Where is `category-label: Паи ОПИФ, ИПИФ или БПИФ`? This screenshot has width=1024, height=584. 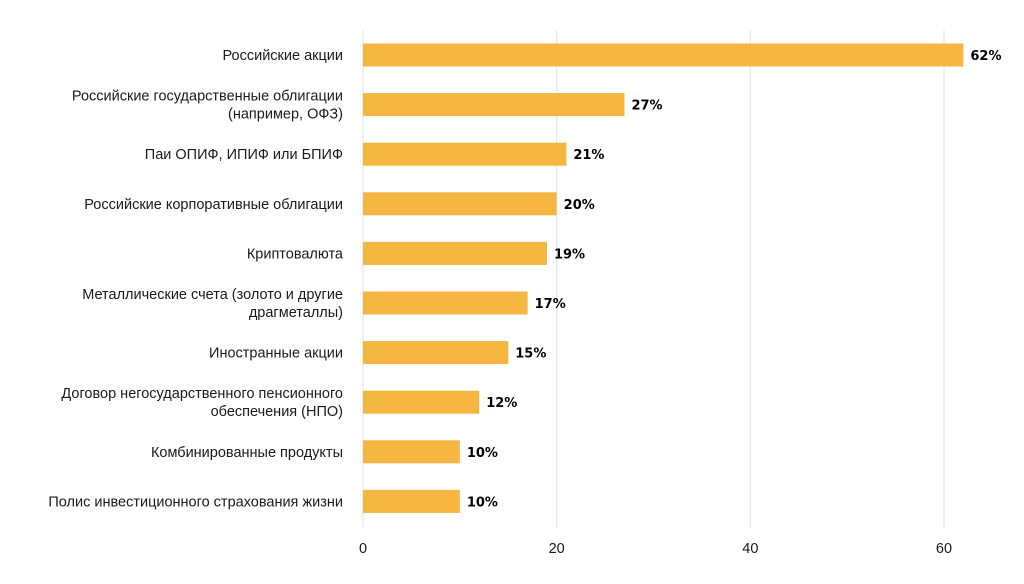 category-label: Паи ОПИФ, ИПИФ или БПИФ is located at coordinates (244, 155).